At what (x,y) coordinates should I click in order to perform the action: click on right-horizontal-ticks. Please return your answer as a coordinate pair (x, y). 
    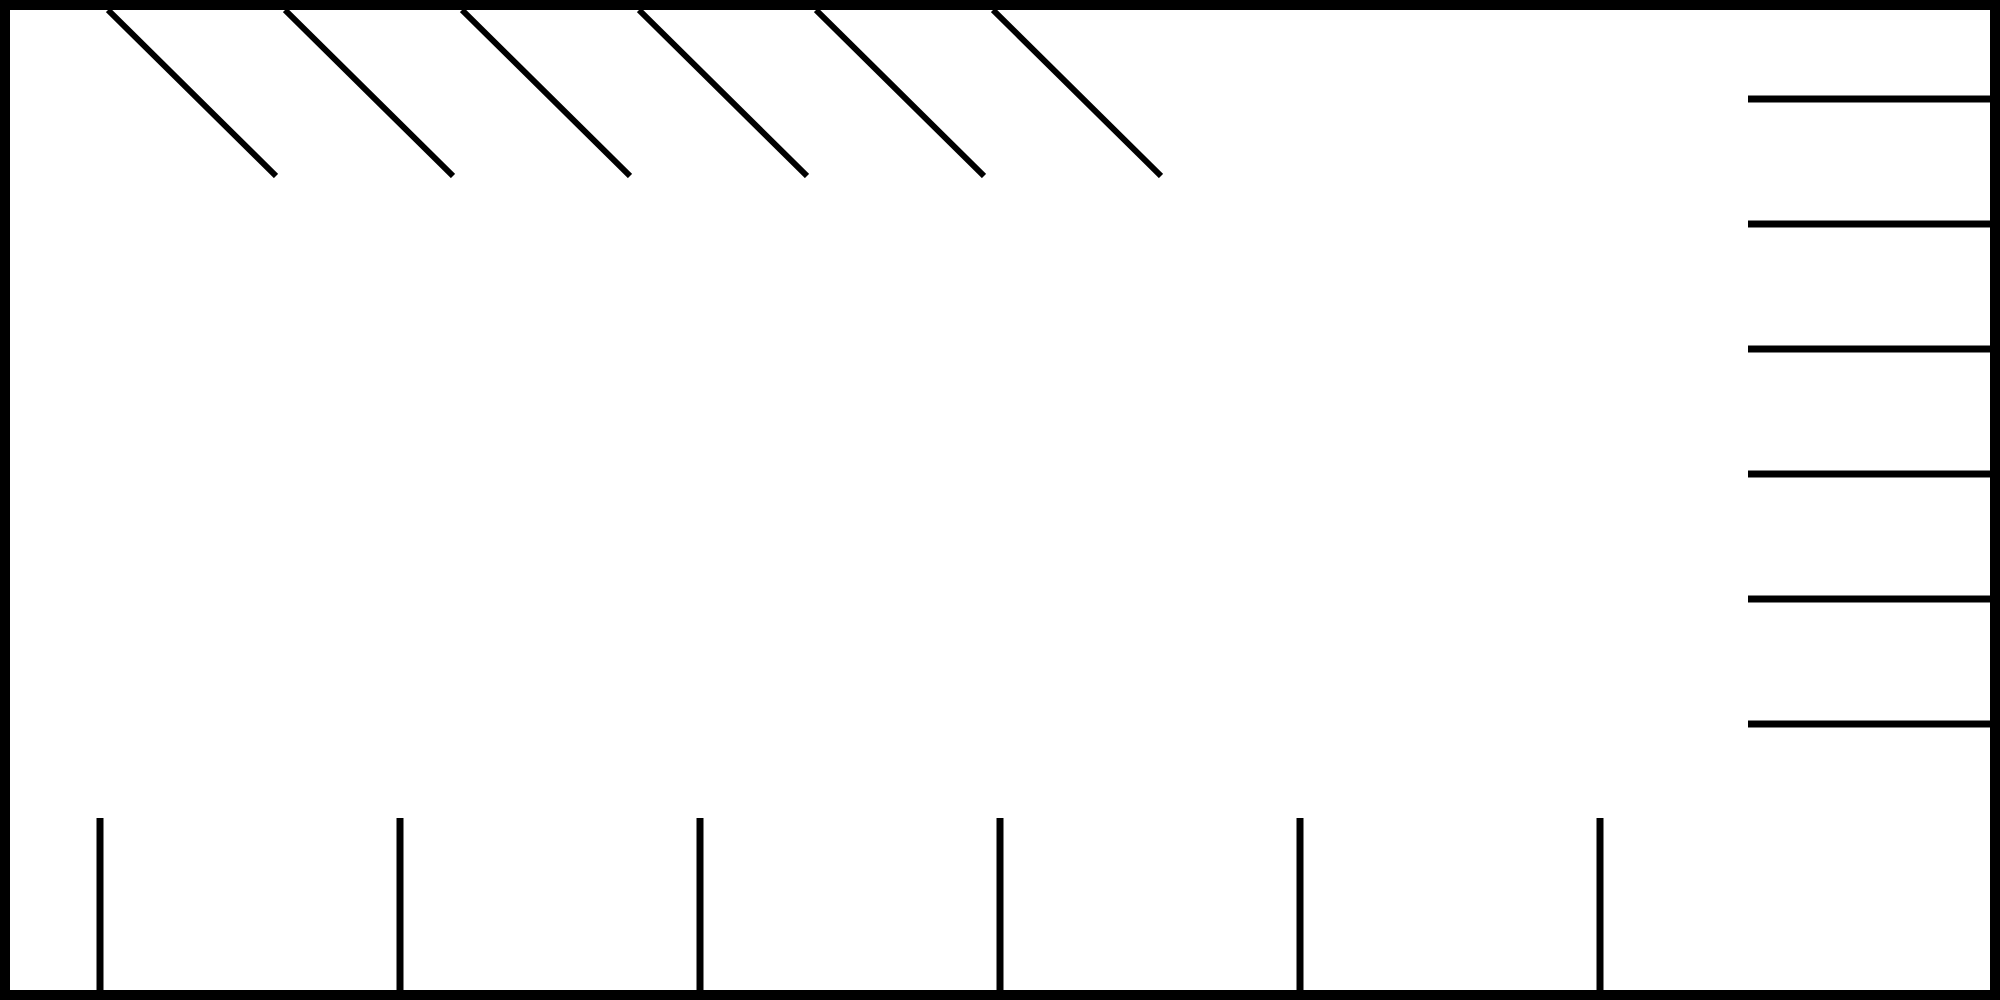
    Looking at the image, I should click on (1869, 411).